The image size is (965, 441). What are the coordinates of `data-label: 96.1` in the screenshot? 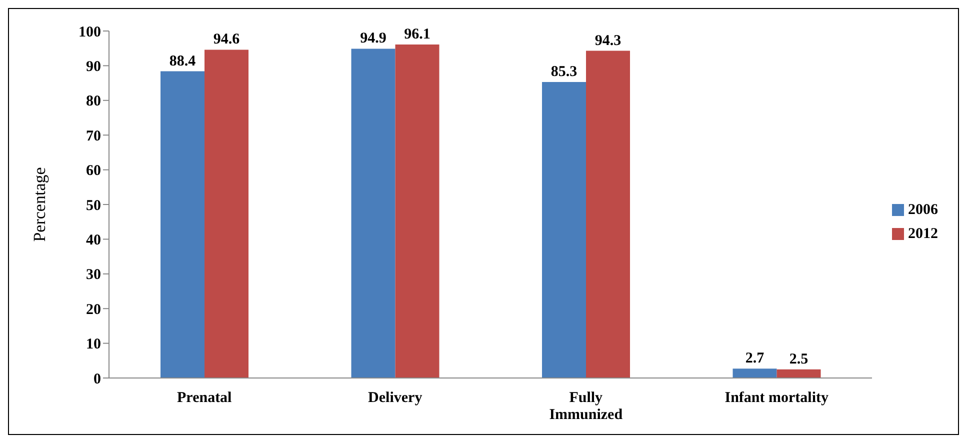 It's located at (417, 34).